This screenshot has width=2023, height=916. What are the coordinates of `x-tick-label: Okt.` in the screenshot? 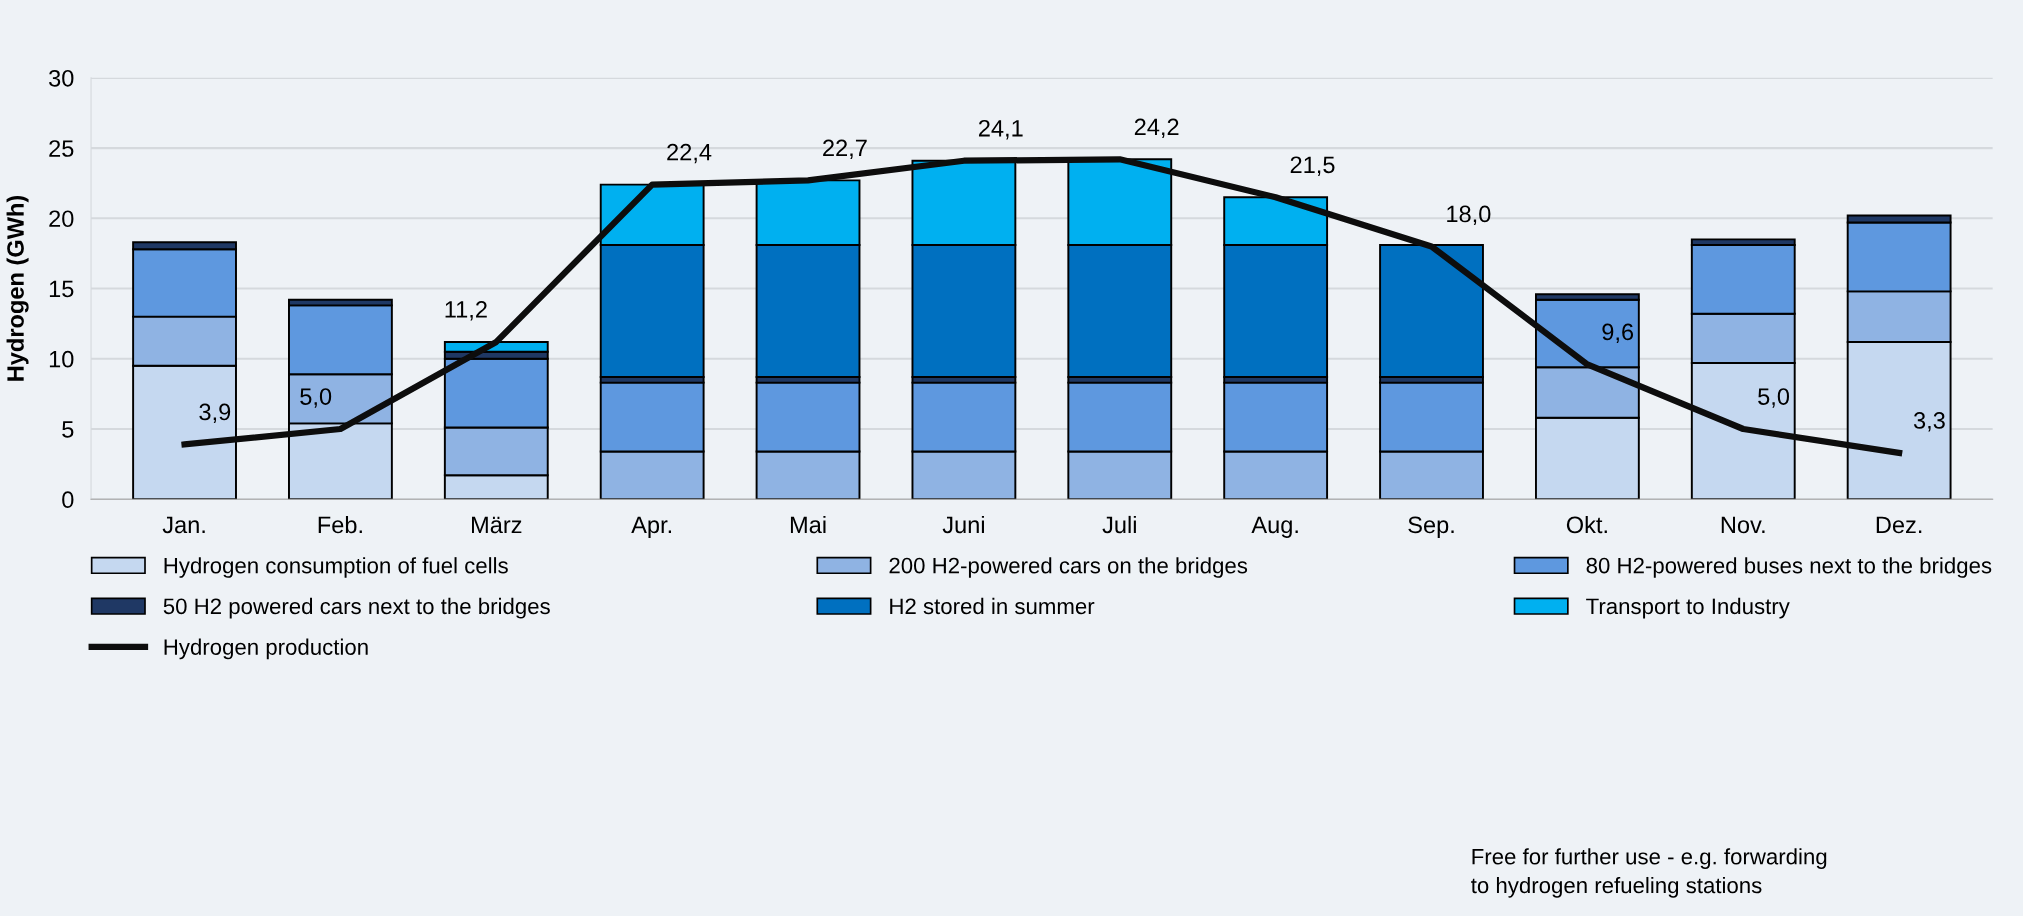 It's located at (1586, 524).